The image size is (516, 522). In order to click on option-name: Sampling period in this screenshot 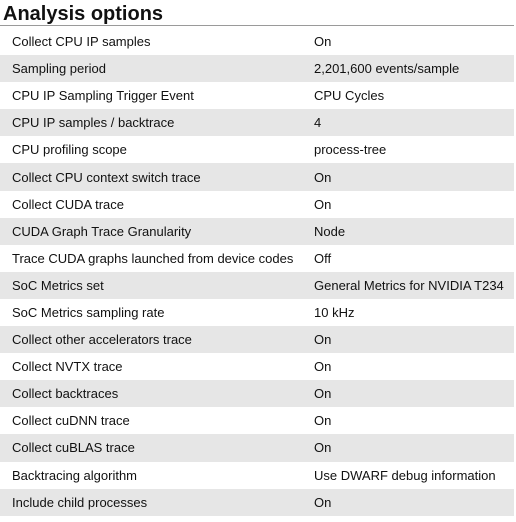, I will do `click(151, 69)`.